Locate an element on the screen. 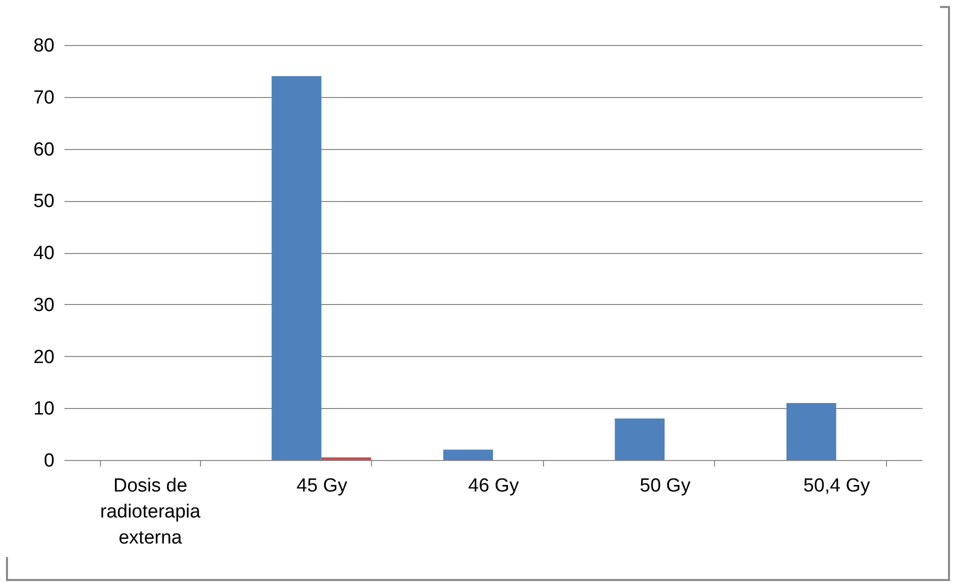 This screenshot has height=583, width=956. y-tick-label: 10 is located at coordinates (43, 409).